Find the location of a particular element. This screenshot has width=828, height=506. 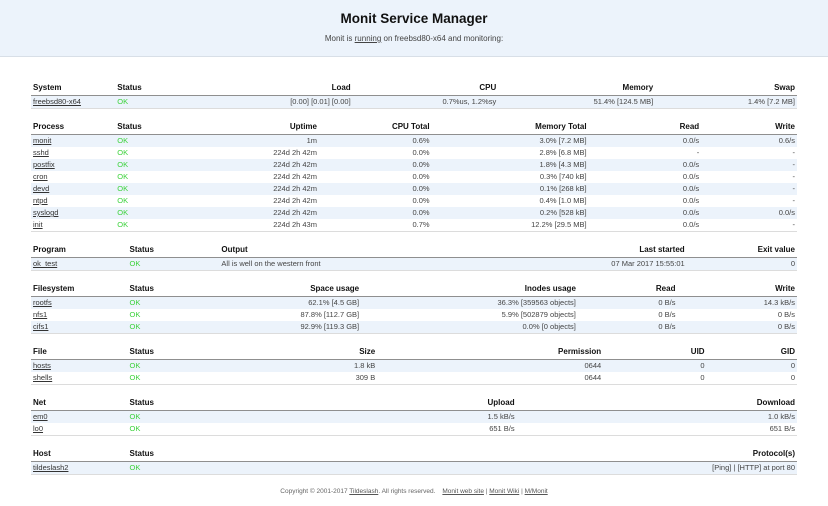

copyright-suffix: . All rights reserved. is located at coordinates (407, 491).